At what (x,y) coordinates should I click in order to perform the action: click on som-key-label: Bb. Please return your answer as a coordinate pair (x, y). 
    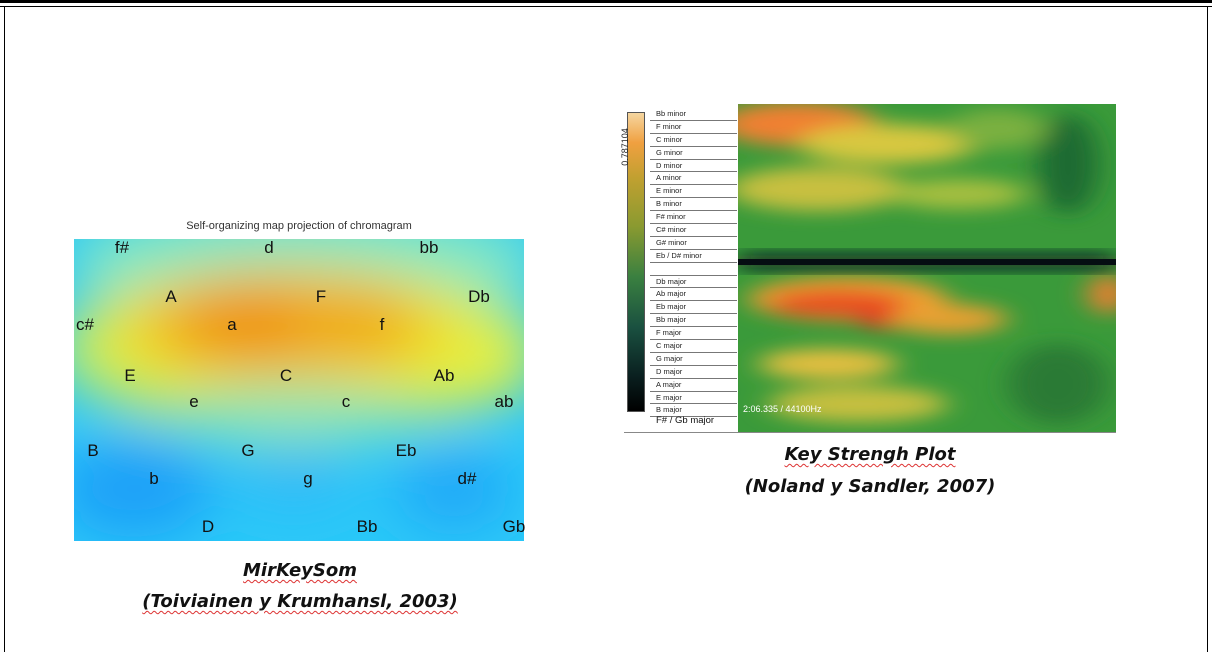
    Looking at the image, I should click on (367, 526).